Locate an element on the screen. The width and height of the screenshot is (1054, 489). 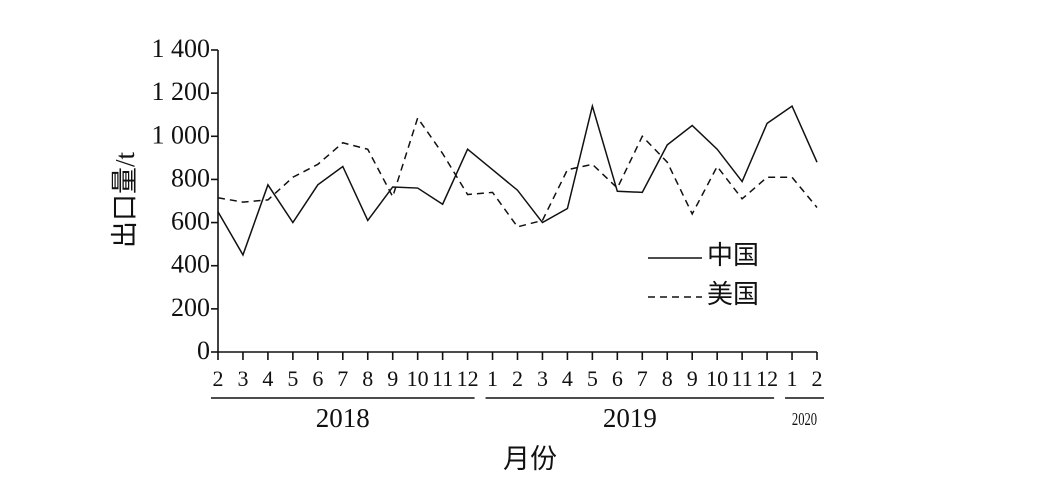
y-tick-label: 1 200 is located at coordinates (181, 91).